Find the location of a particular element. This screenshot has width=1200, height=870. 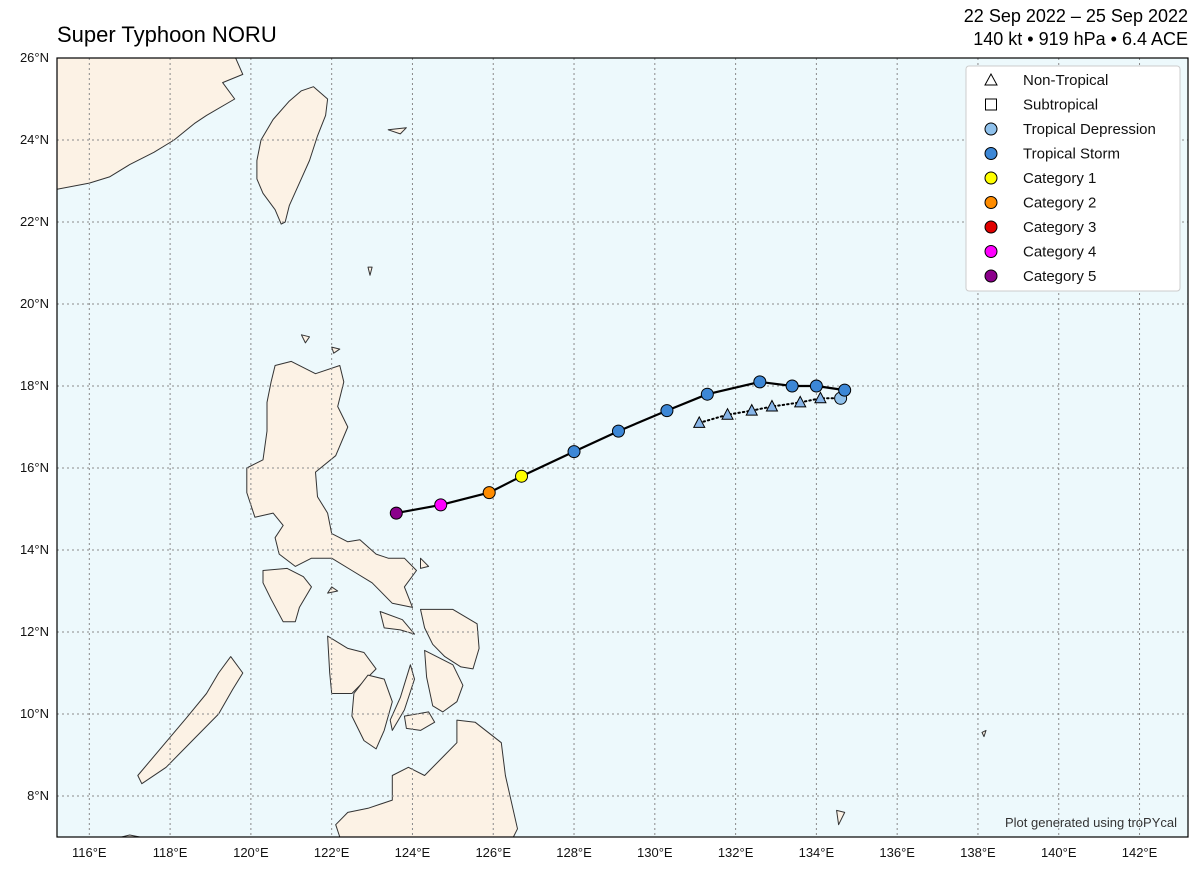

legend-label: Category 5 is located at coordinates (1059, 276).